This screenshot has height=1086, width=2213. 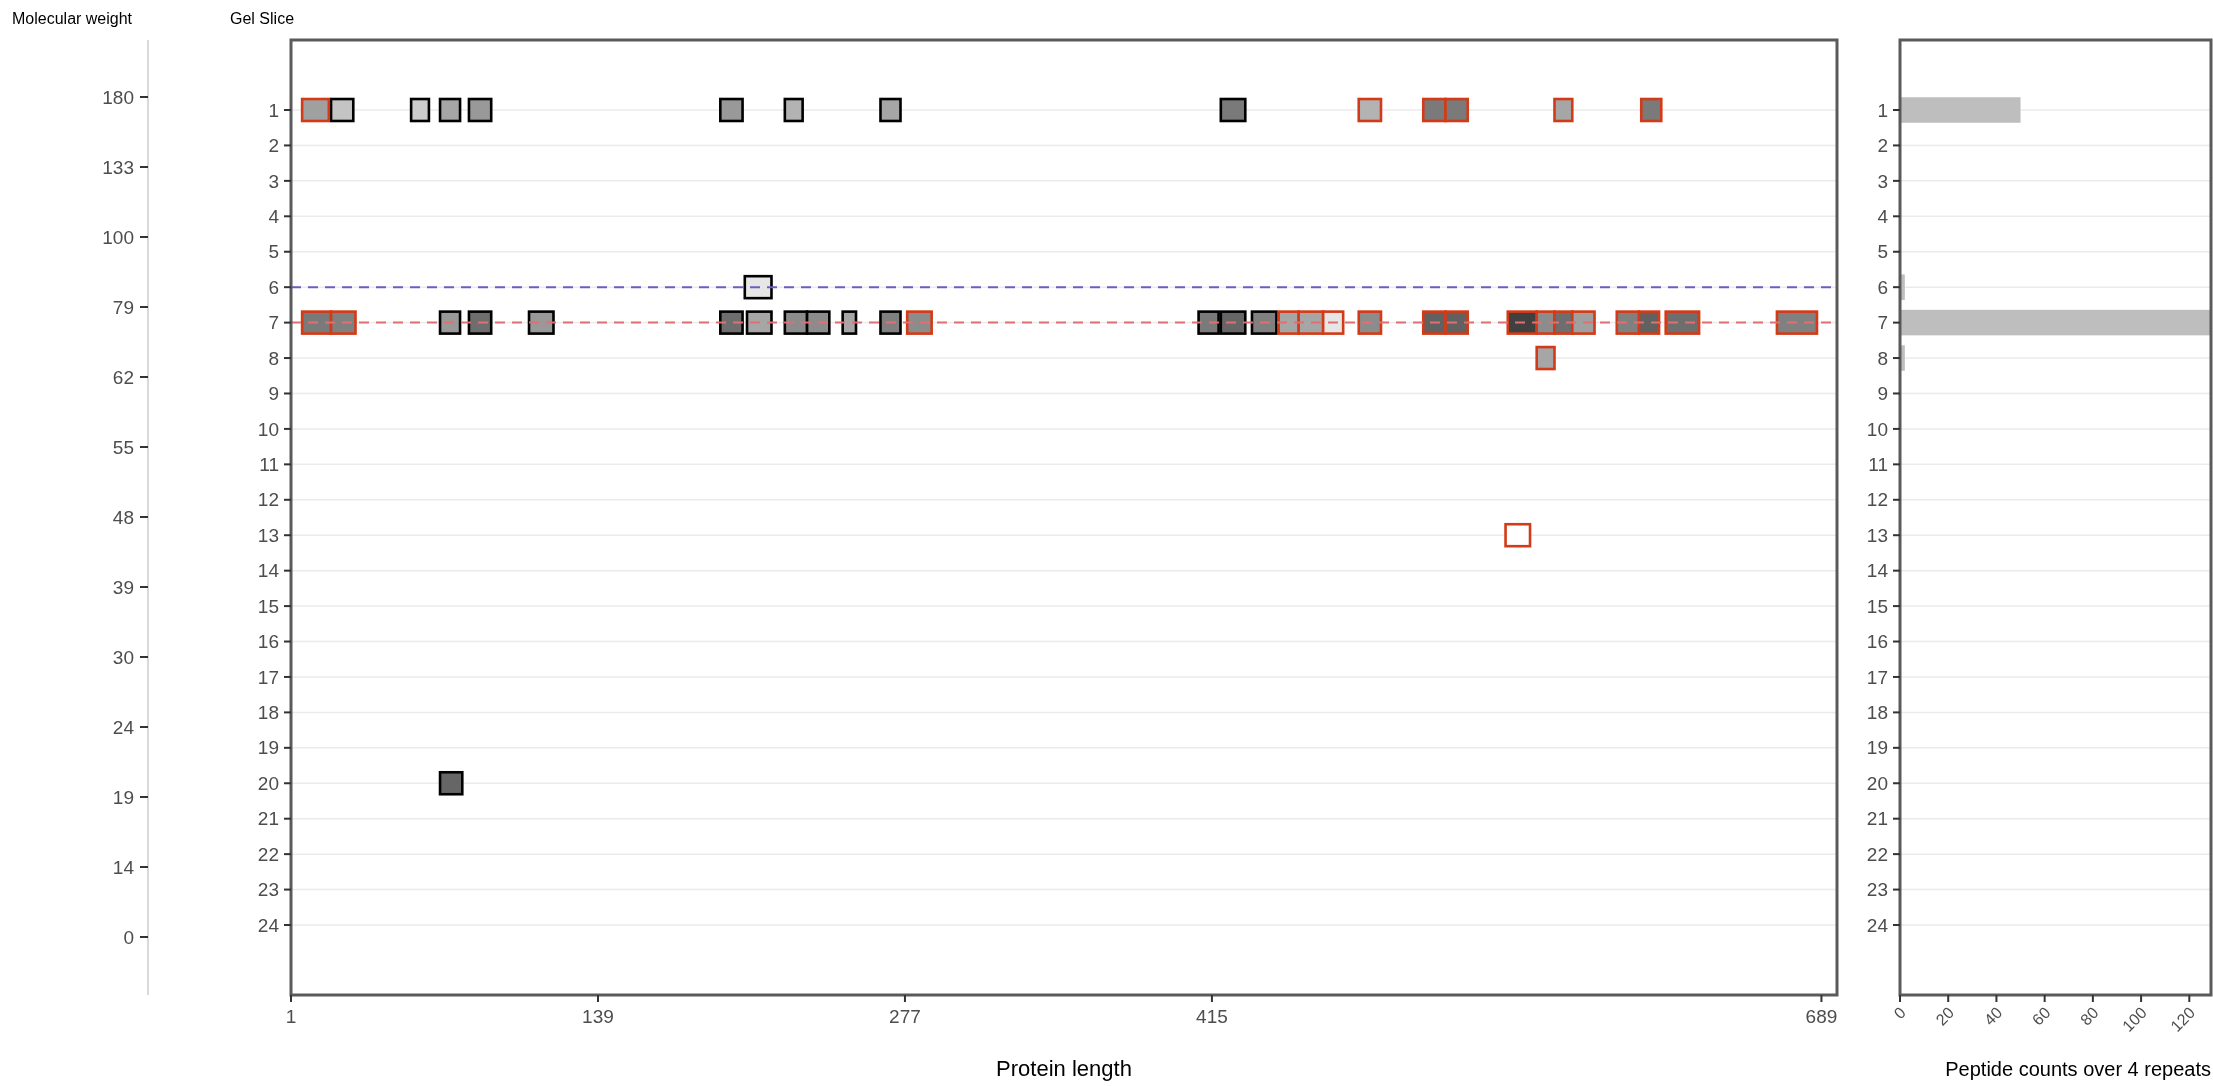 I want to click on x-tick-label: 139, so click(x=598, y=1016).